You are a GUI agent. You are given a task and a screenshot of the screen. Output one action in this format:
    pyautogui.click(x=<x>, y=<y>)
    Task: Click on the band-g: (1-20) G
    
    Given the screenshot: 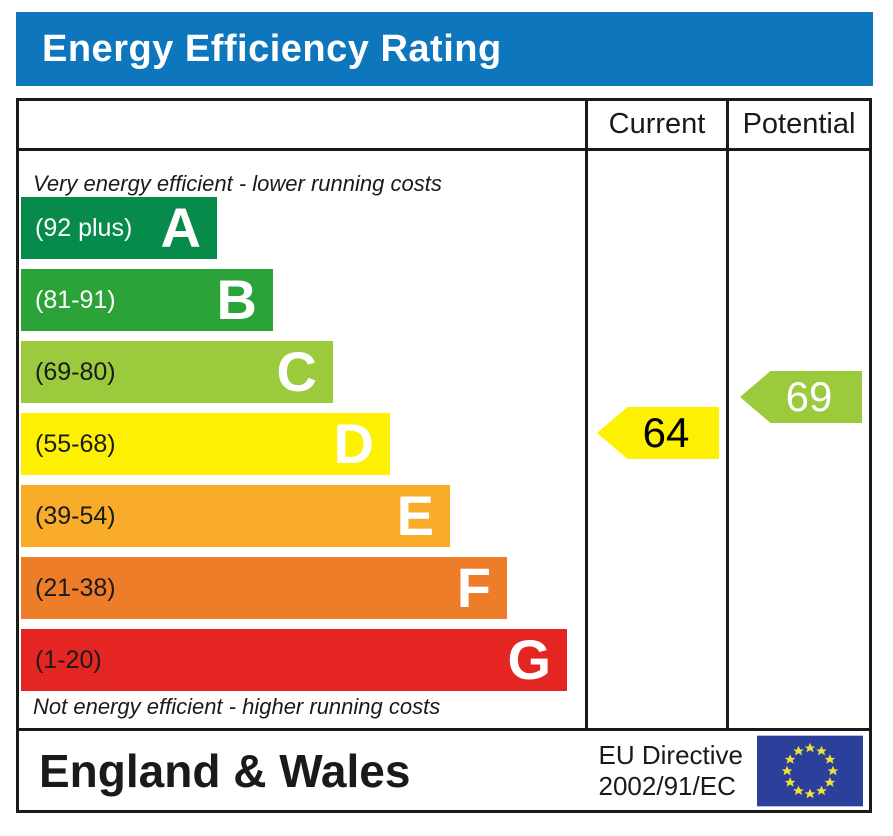 What is the action you would take?
    pyautogui.click(x=294, y=660)
    